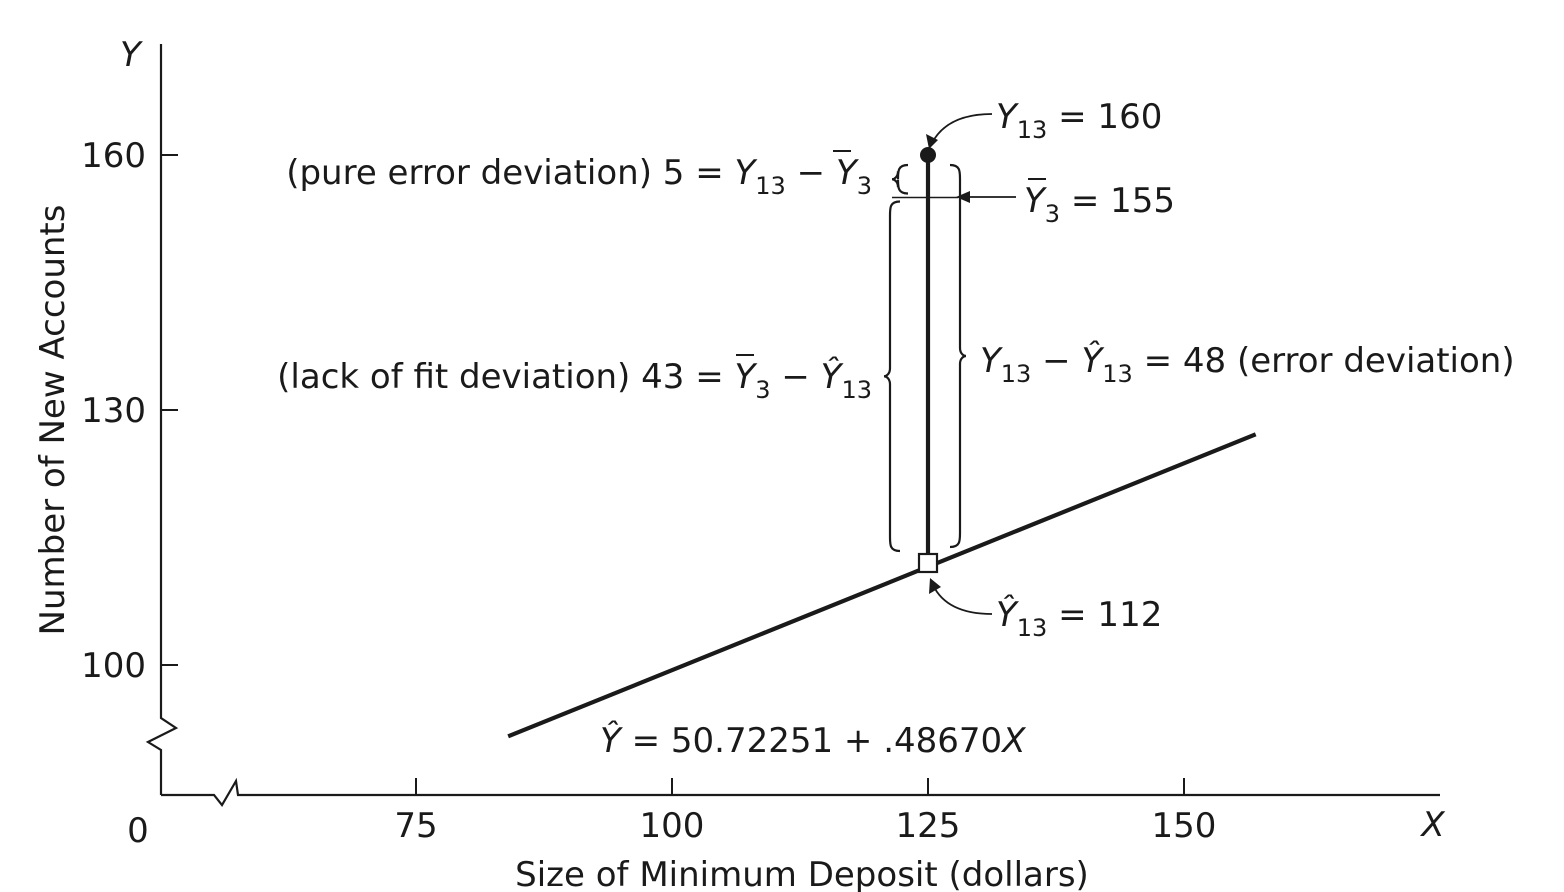 The image size is (1564, 892). Describe the element at coordinates (113, 156) in the screenshot. I see `y-tick-label: 160` at that location.